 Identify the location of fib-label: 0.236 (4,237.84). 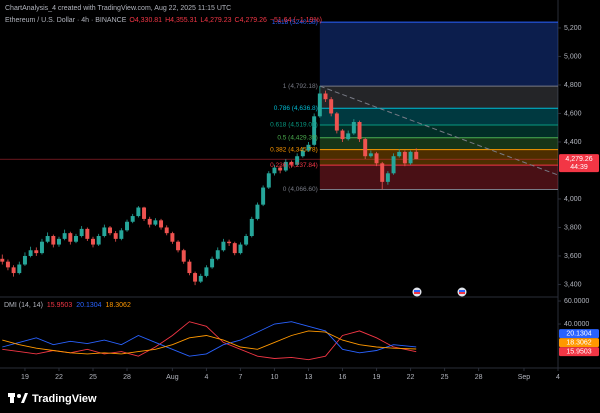
(294, 165).